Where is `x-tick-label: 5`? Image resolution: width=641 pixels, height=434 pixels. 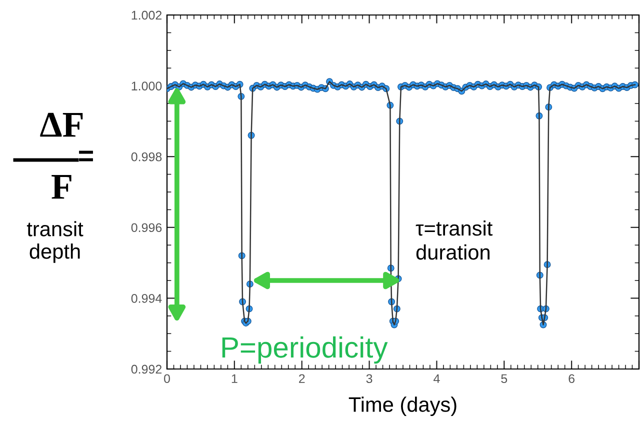 x-tick-label: 5 is located at coordinates (504, 379).